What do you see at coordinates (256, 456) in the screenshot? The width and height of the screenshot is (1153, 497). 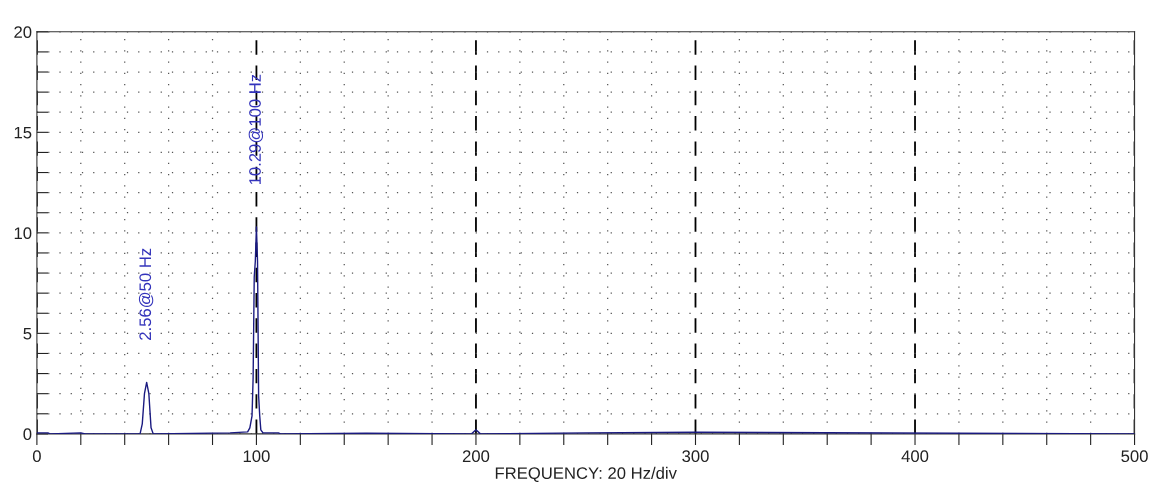 I see `x-tick-label: 100` at bounding box center [256, 456].